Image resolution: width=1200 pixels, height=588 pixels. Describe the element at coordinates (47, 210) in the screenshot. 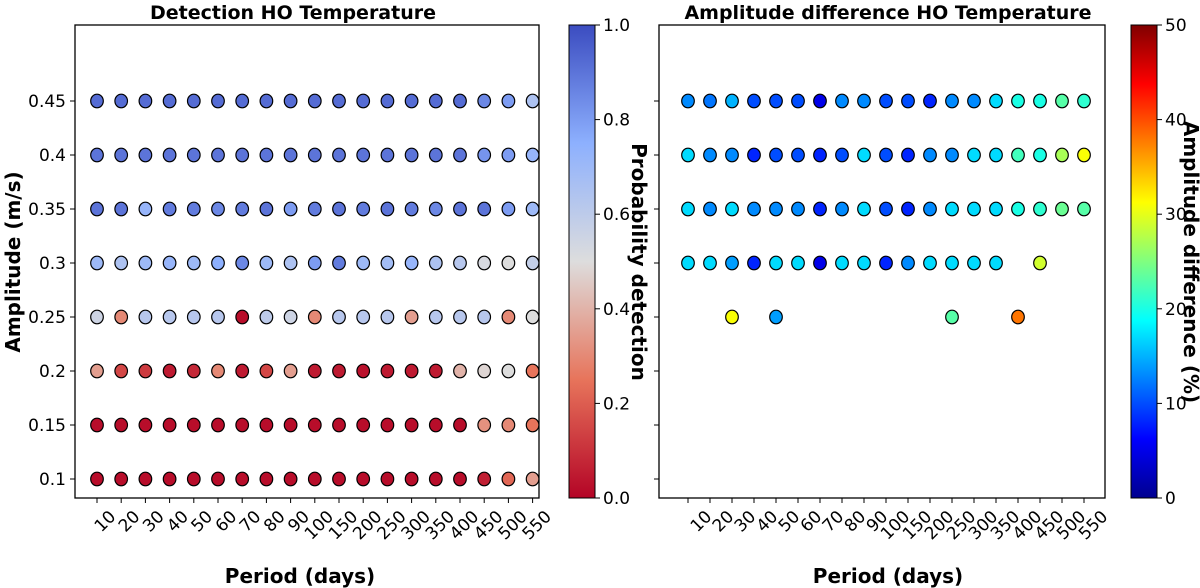

I see `y-tick-label: 0.35` at that location.